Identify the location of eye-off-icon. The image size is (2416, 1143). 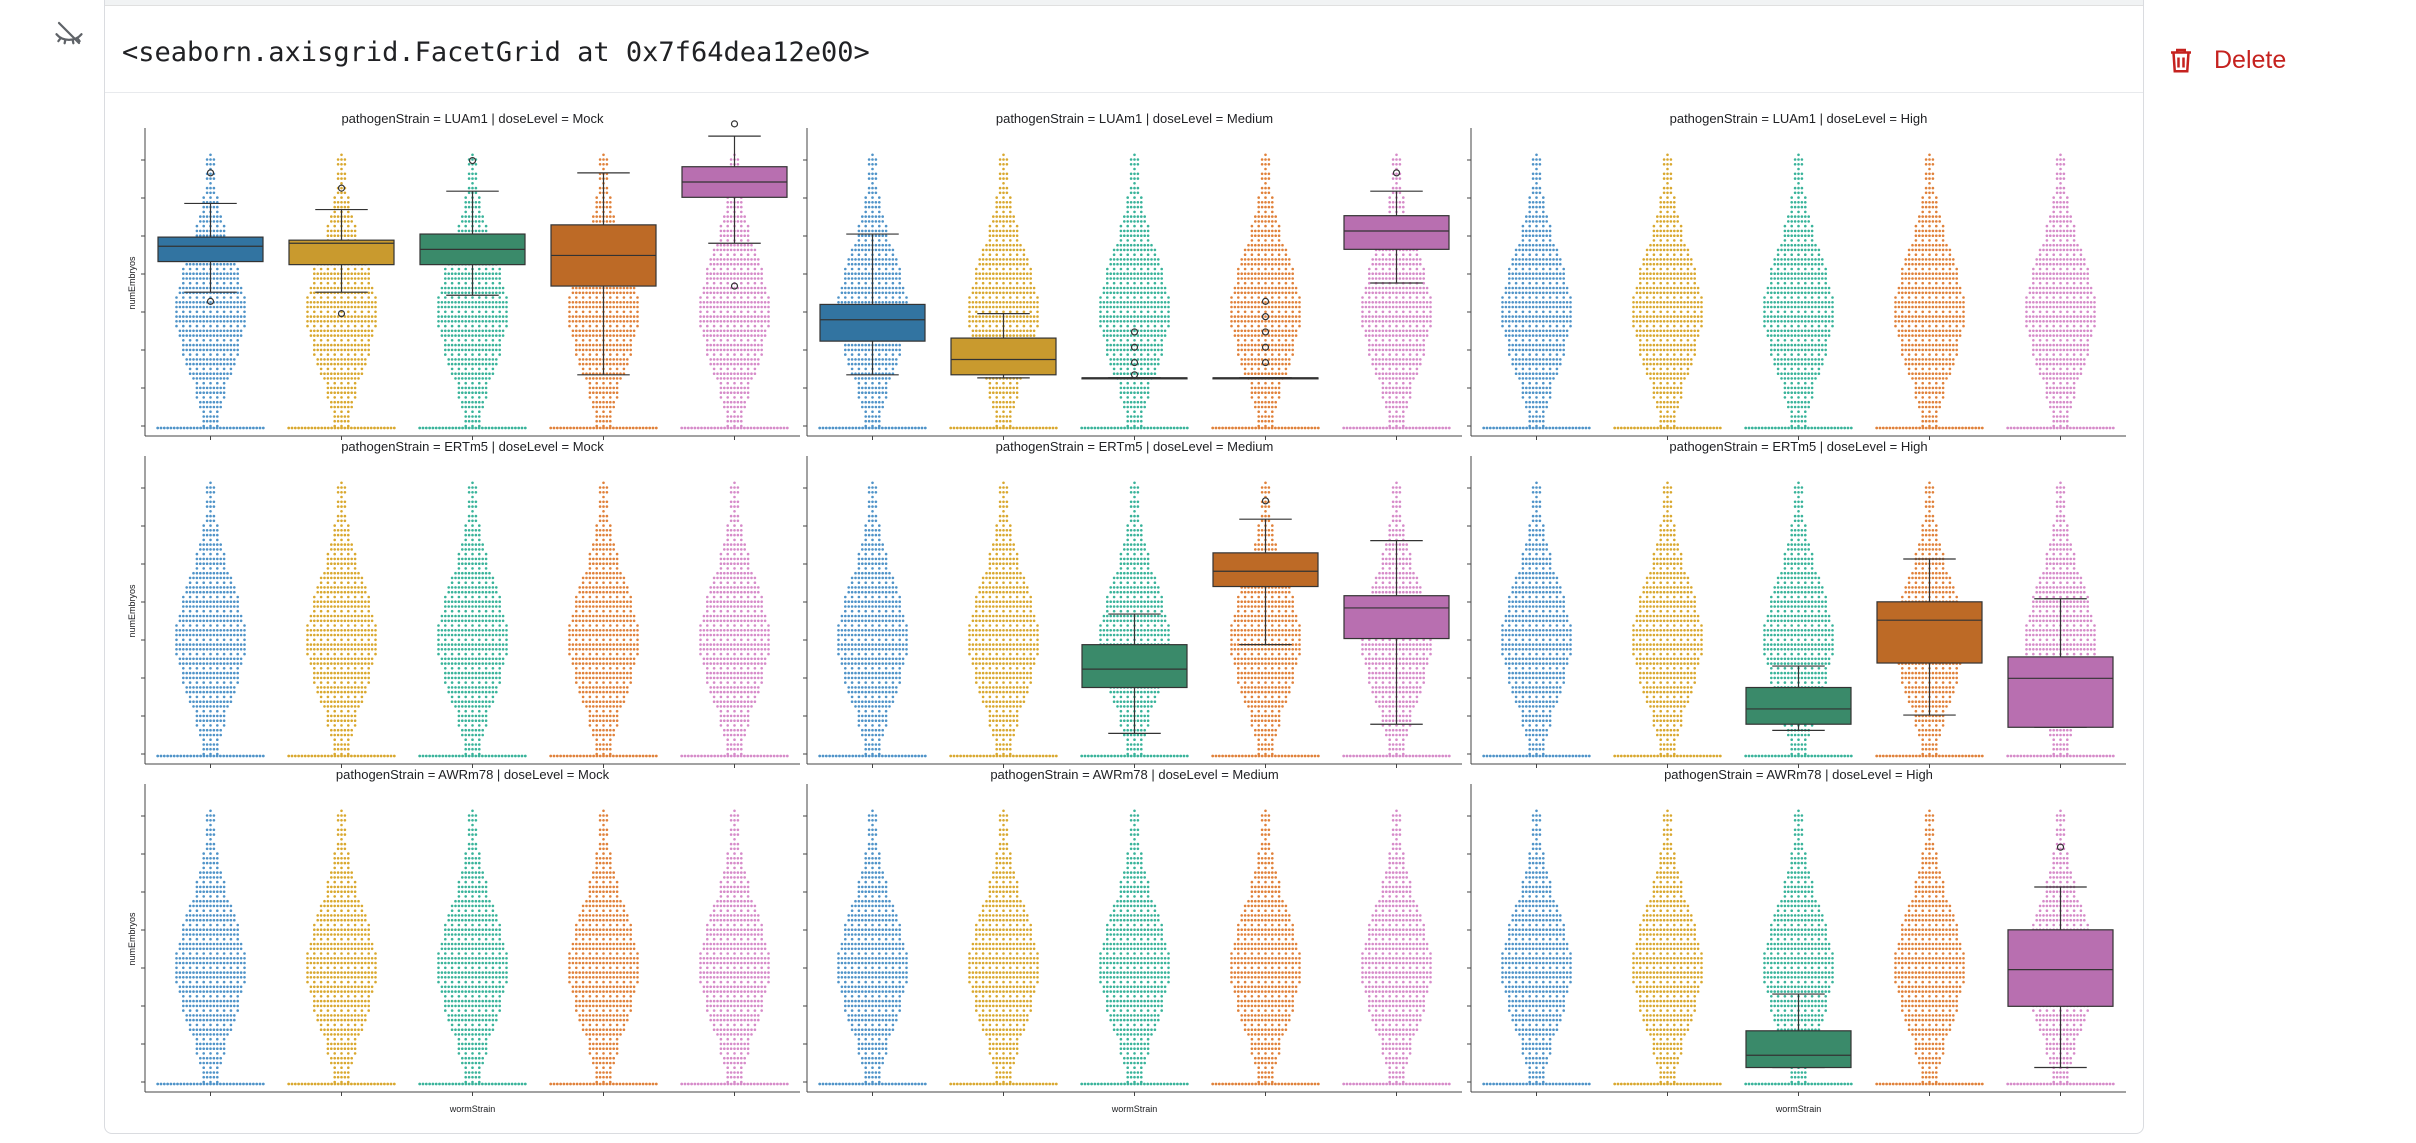
(69, 33).